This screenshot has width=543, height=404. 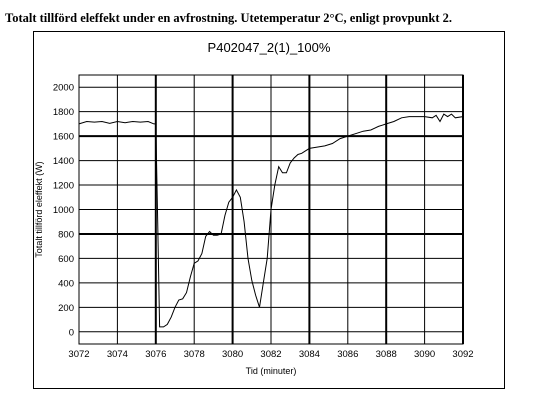 I want to click on y-tick-label: 400, so click(x=66, y=283).